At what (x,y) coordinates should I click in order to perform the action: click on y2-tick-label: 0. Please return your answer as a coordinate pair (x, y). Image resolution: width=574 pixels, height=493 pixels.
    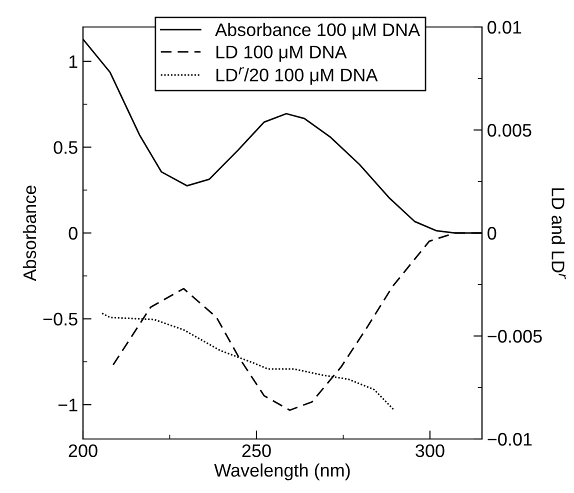
    Looking at the image, I should click on (492, 233).